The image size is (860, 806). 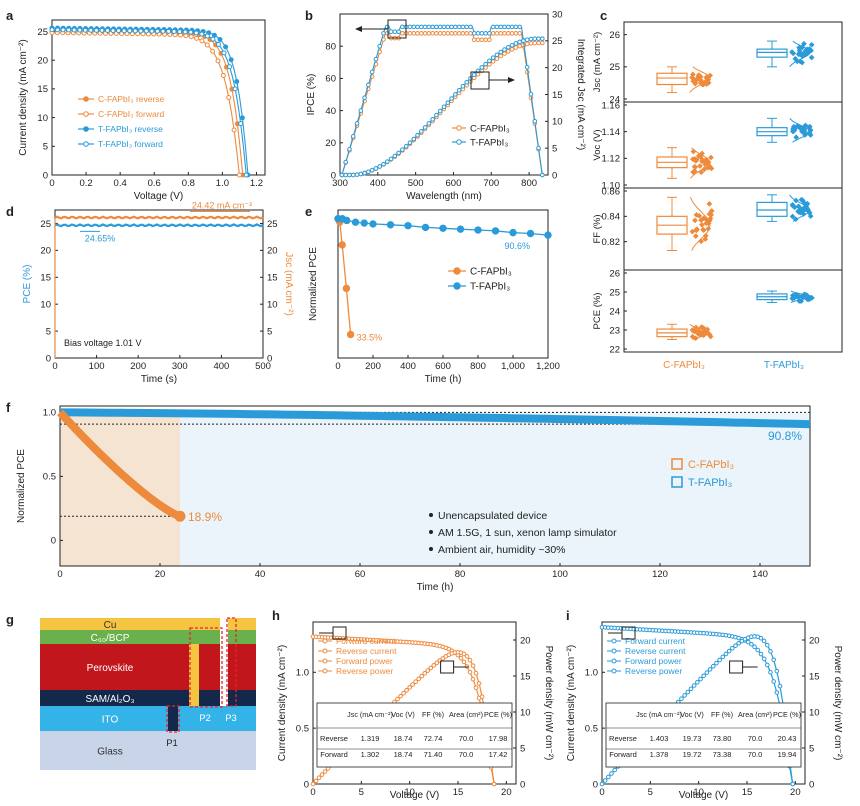 I want to click on table-cell: Forward, so click(x=334, y=754).